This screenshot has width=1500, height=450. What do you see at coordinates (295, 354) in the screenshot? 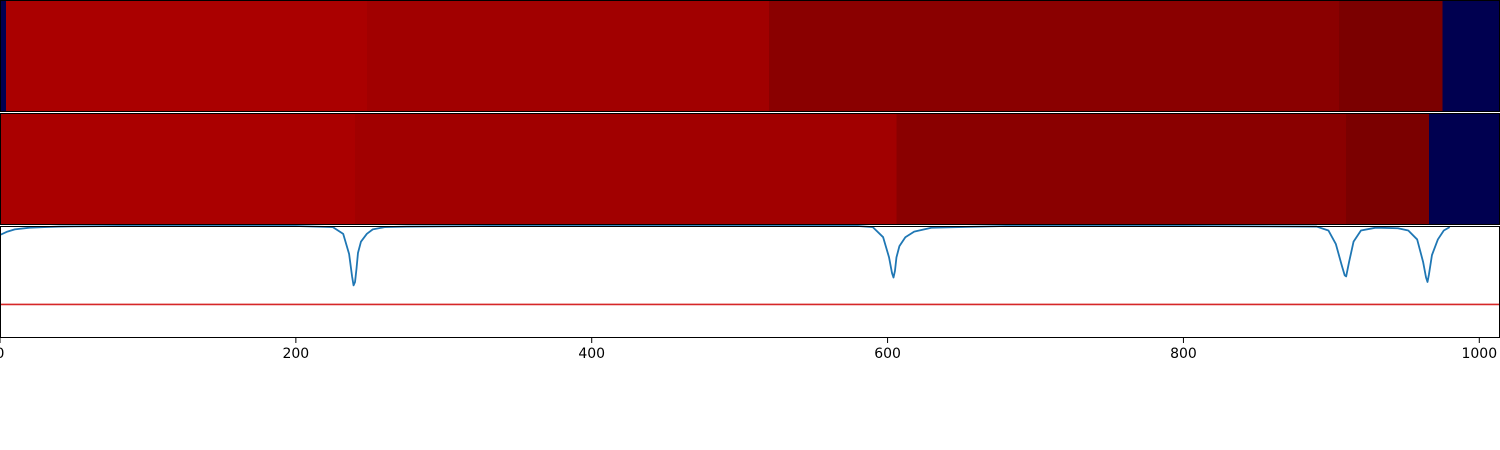
I see `x-tick-label-1: 200` at bounding box center [295, 354].